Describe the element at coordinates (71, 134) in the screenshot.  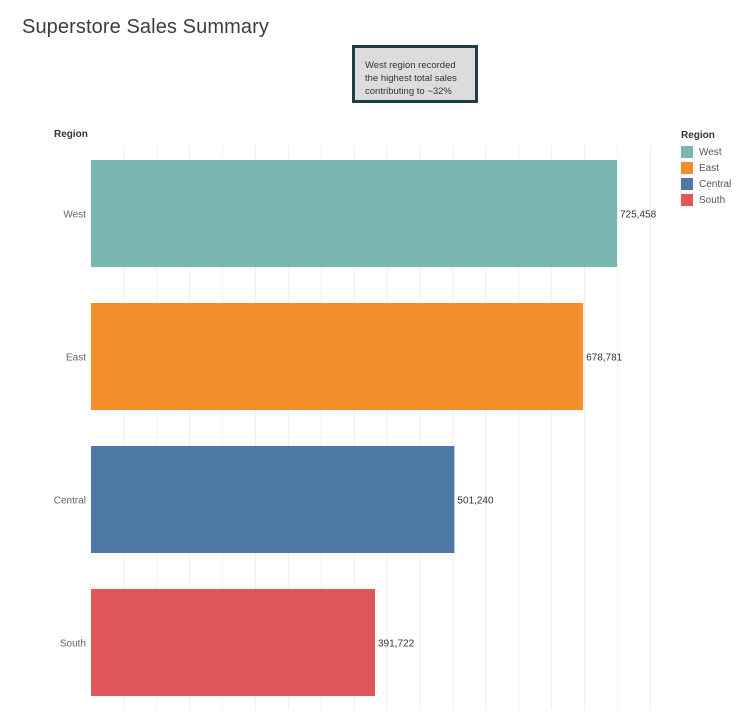
I see `region-axis-header: Region` at that location.